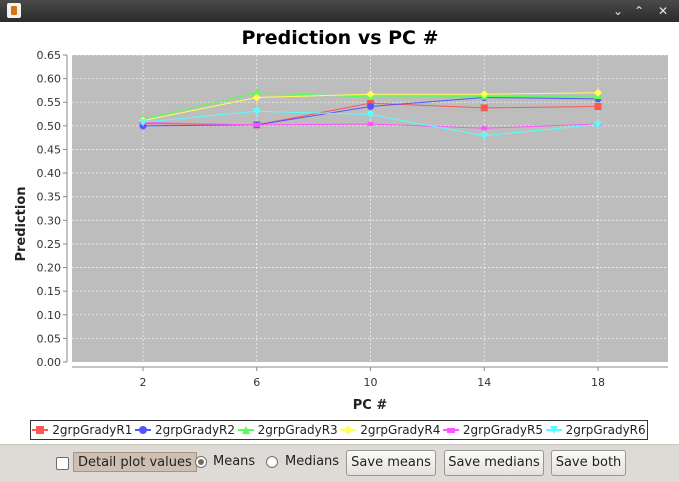 The height and width of the screenshot is (482, 679). I want to click on y-tick-label: 0.10, so click(49, 315).